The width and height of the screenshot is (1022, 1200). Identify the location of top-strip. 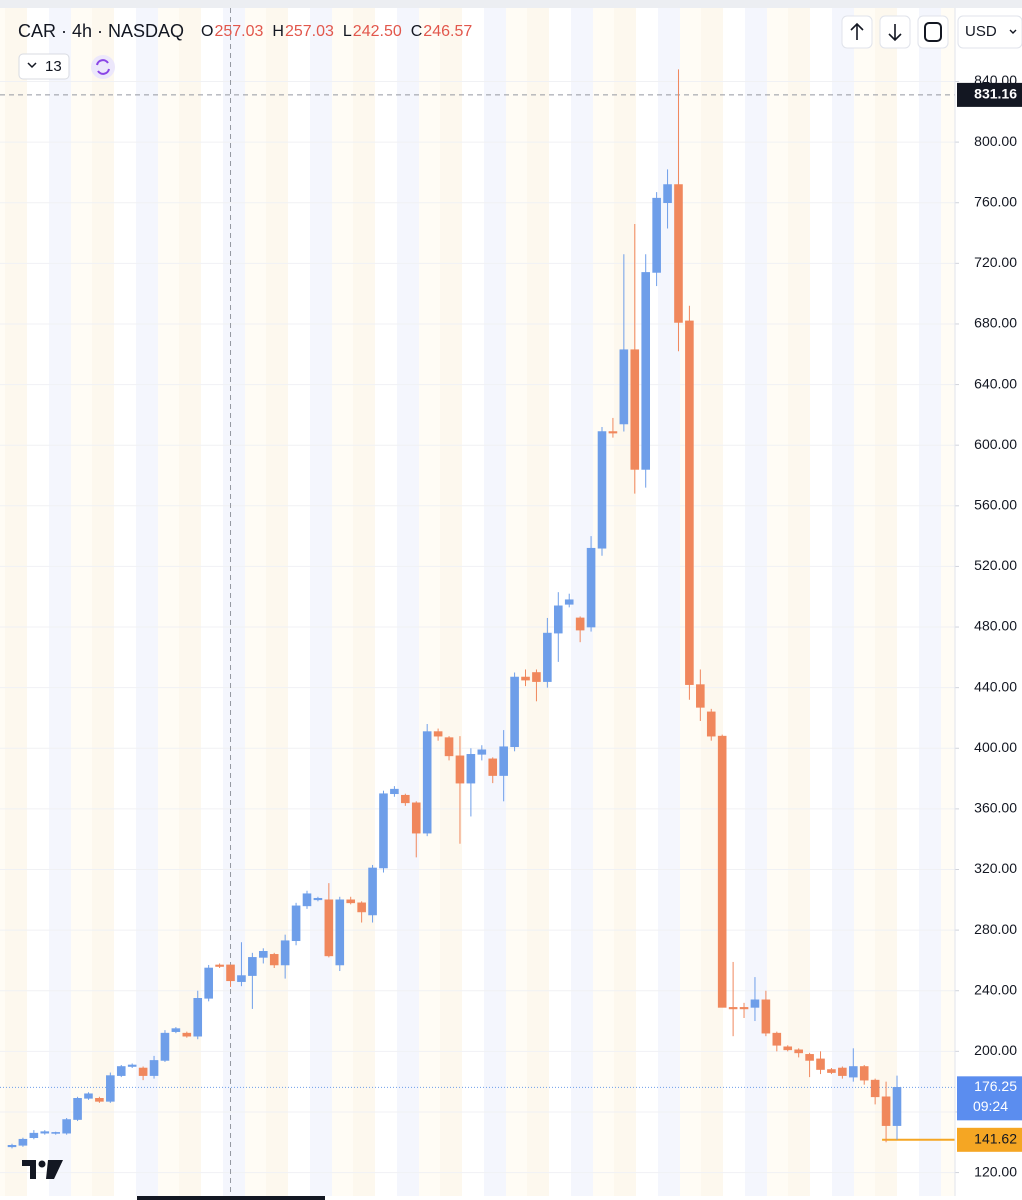
(511, 4).